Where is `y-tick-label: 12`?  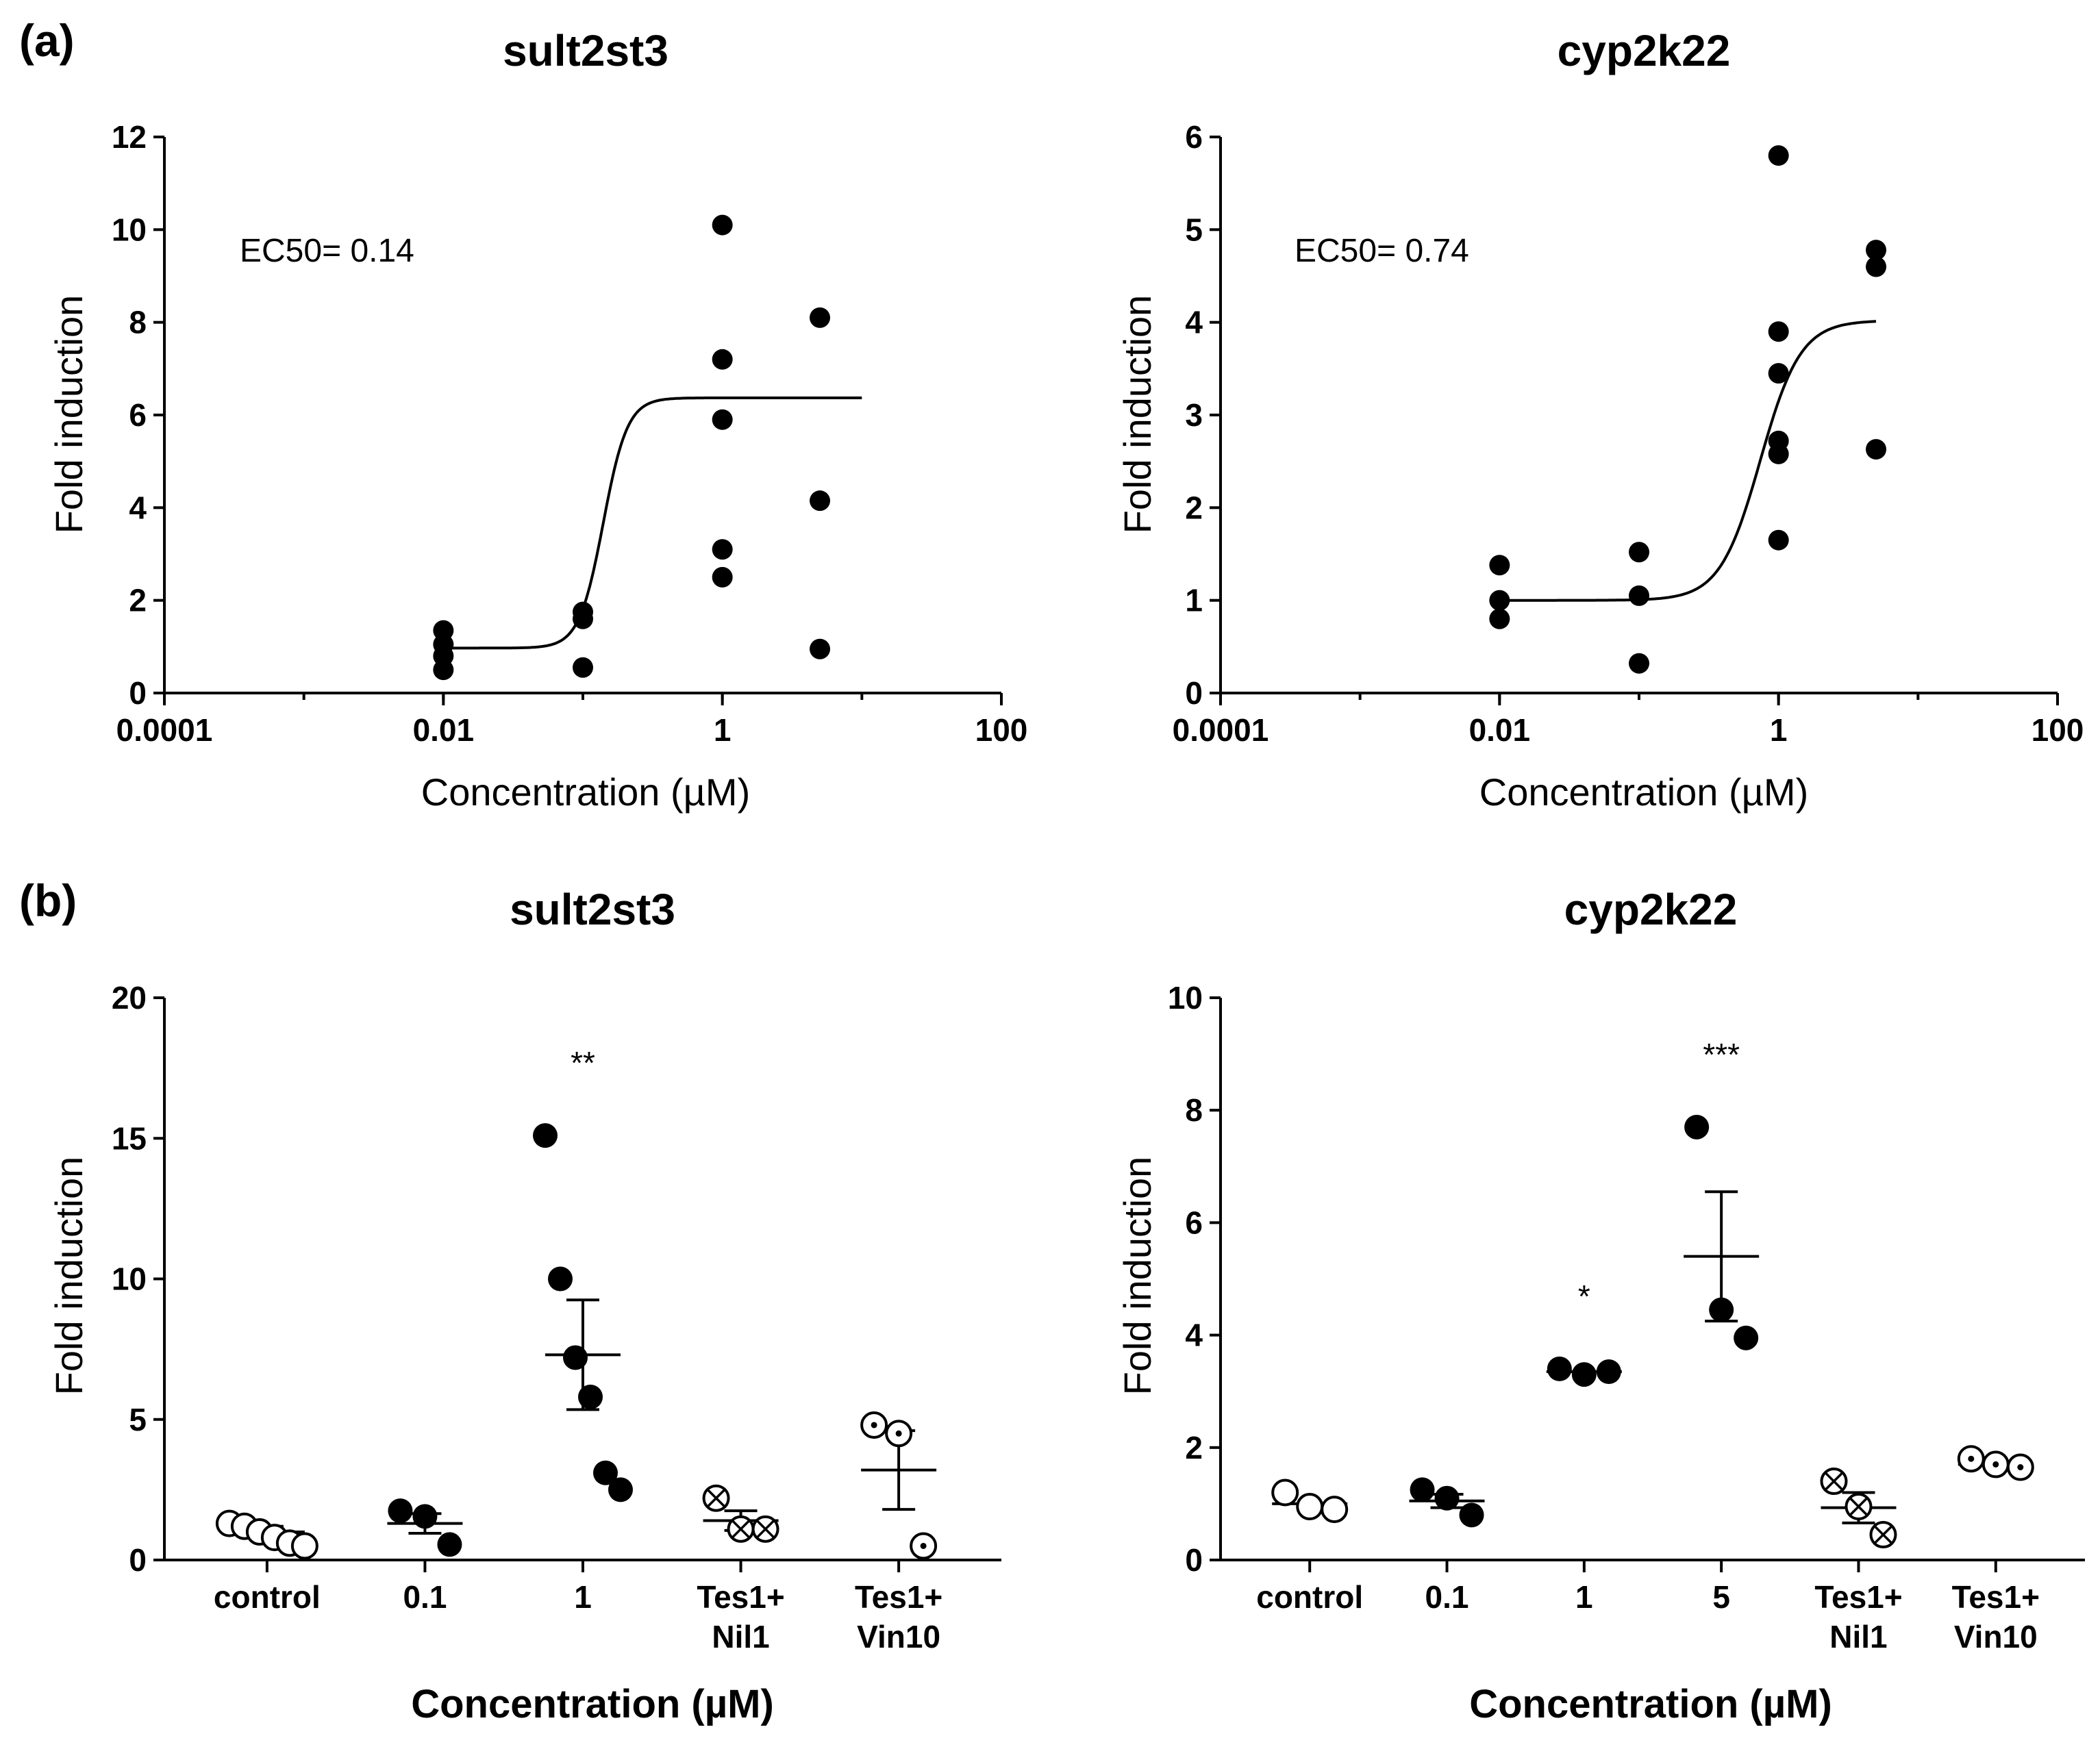
y-tick-label: 12 is located at coordinates (129, 137).